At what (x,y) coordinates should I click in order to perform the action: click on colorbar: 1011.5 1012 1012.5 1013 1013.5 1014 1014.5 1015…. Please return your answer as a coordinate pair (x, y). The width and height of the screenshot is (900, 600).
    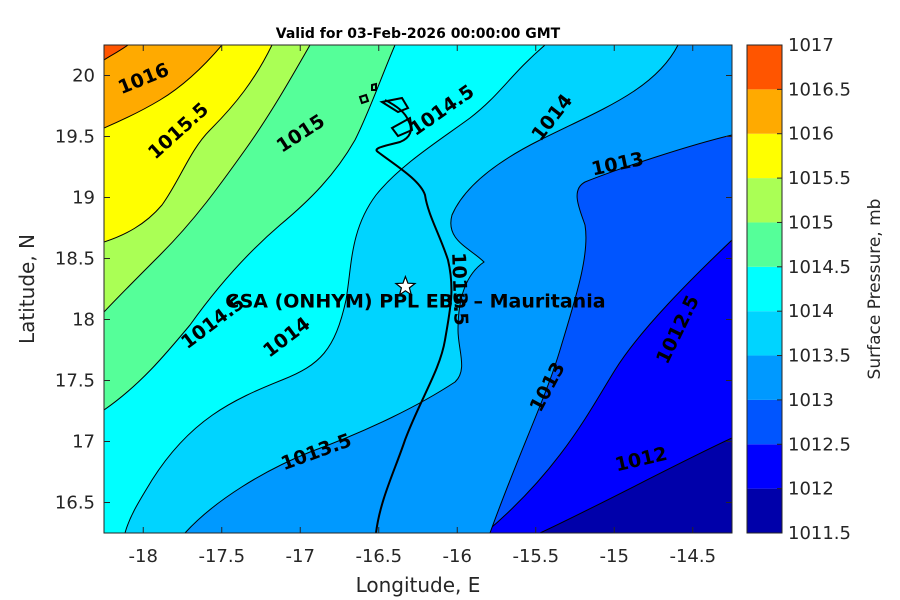
    Looking at the image, I should click on (798, 289).